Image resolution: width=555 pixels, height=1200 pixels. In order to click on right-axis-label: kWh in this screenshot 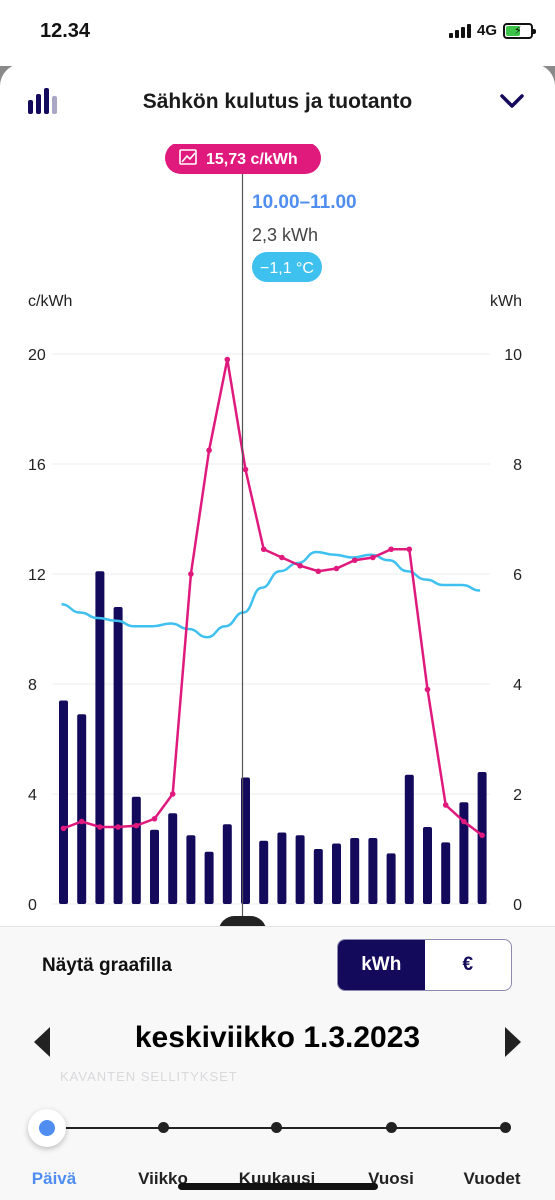, I will do `click(506, 301)`.